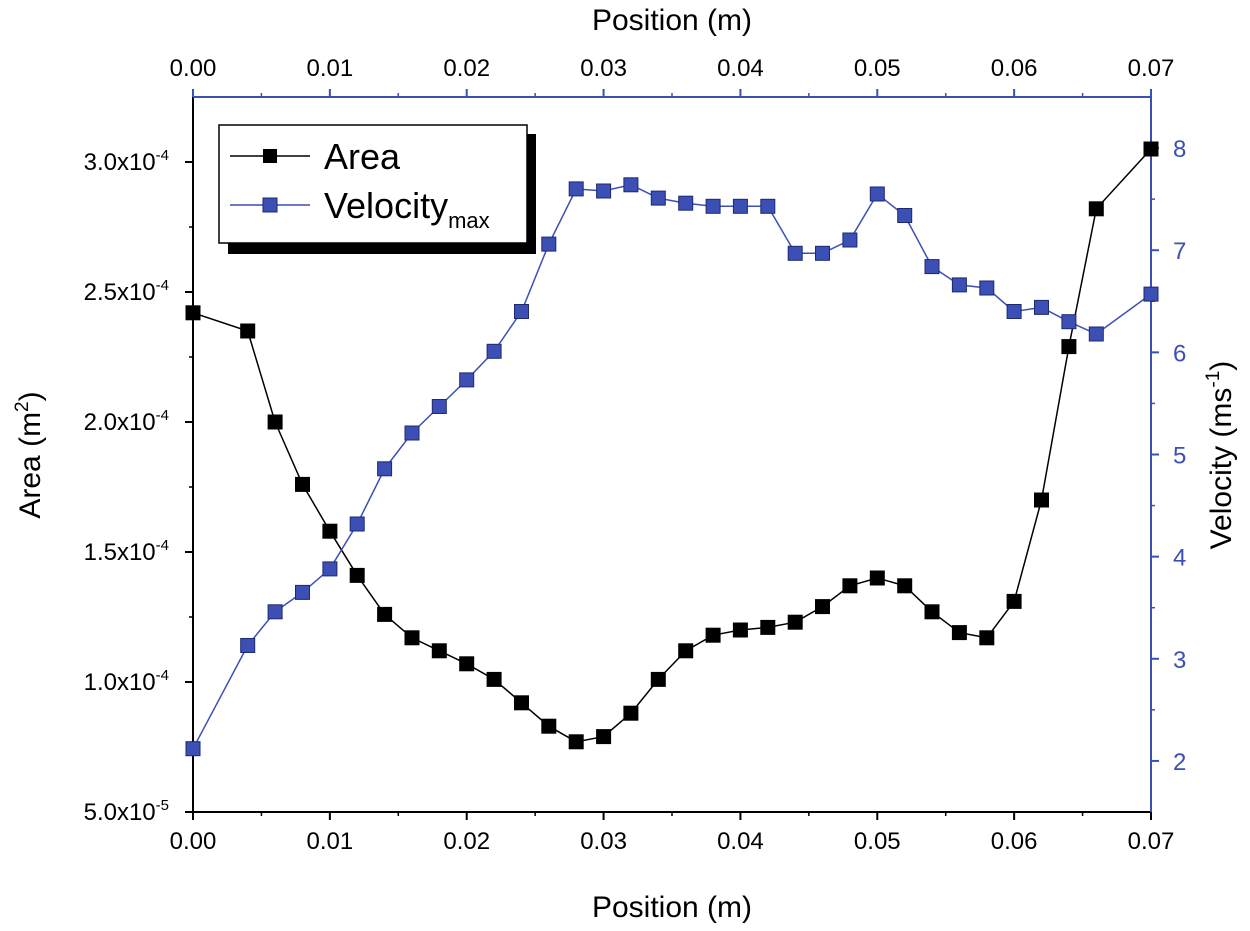 This screenshot has height=931, width=1250. I want to click on y-left-tick-mantissa: 3.0x10, so click(120, 162).